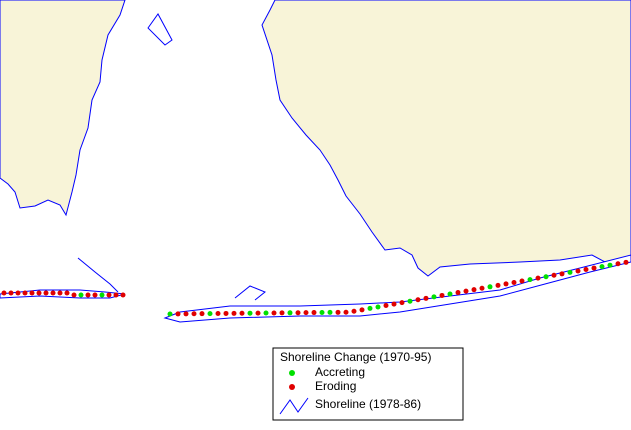 Image resolution: width=631 pixels, height=430 pixels. What do you see at coordinates (368, 404) in the screenshot?
I see `legend-label: Shoreline (1978-86)` at bounding box center [368, 404].